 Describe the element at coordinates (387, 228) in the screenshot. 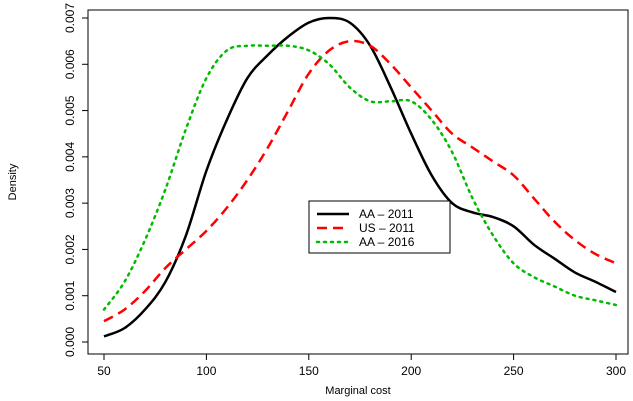

I see `legend-label: US – 2011` at that location.